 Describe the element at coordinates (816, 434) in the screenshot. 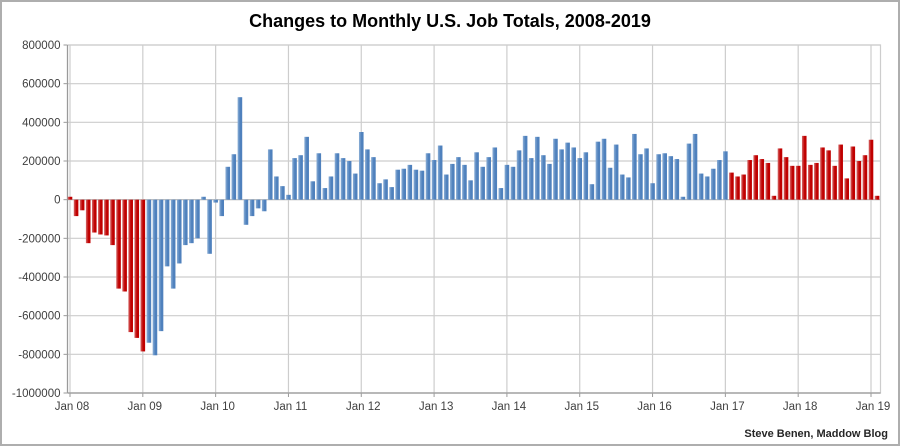

I see `attribution-text: Steve Benen, Maddow Blog` at that location.